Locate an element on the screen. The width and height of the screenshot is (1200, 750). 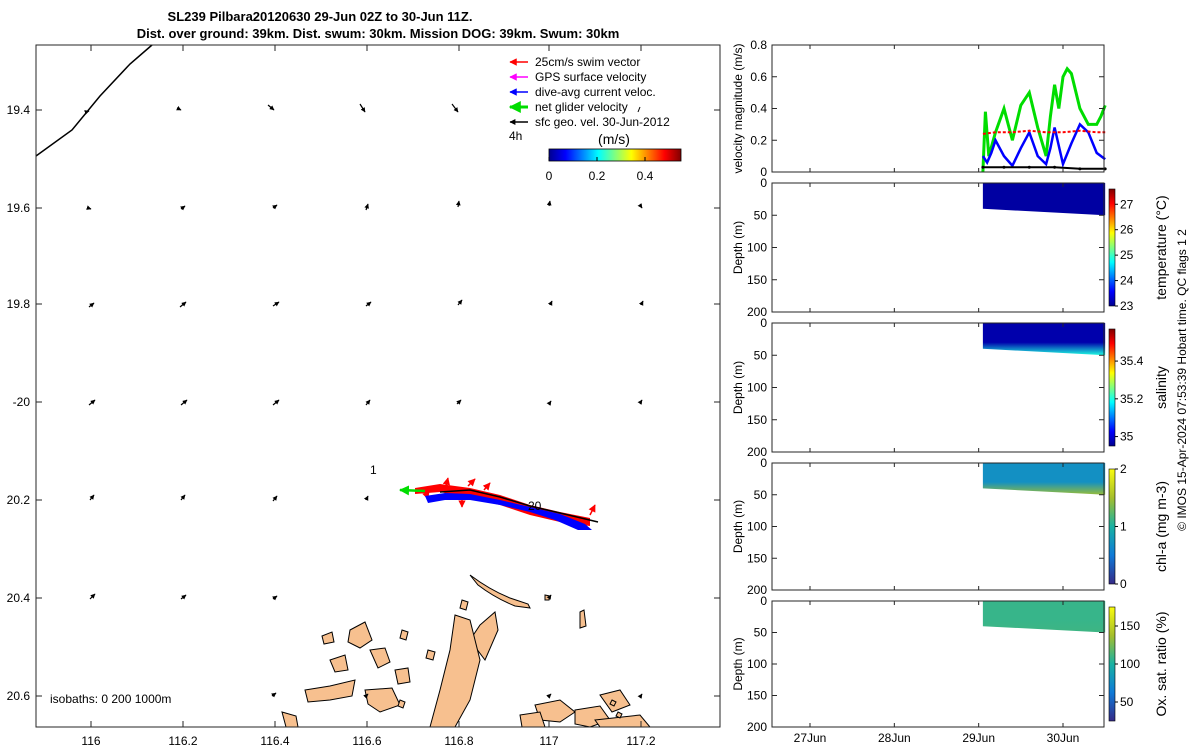
map-colorbar-tick: 0.4 is located at coordinates (645, 176).